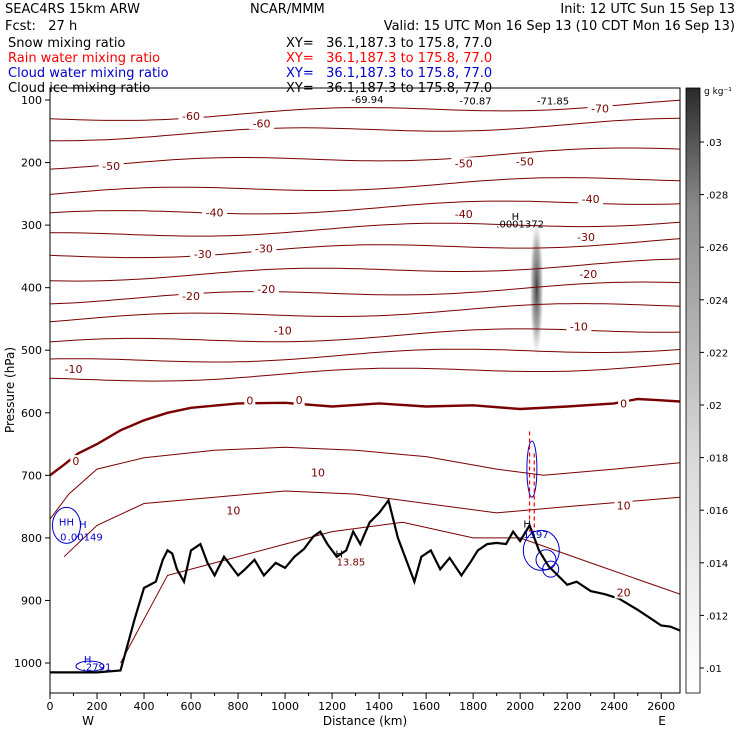 This screenshot has height=740, width=740. I want to click on x-tick-label: 2200, so click(567, 706).